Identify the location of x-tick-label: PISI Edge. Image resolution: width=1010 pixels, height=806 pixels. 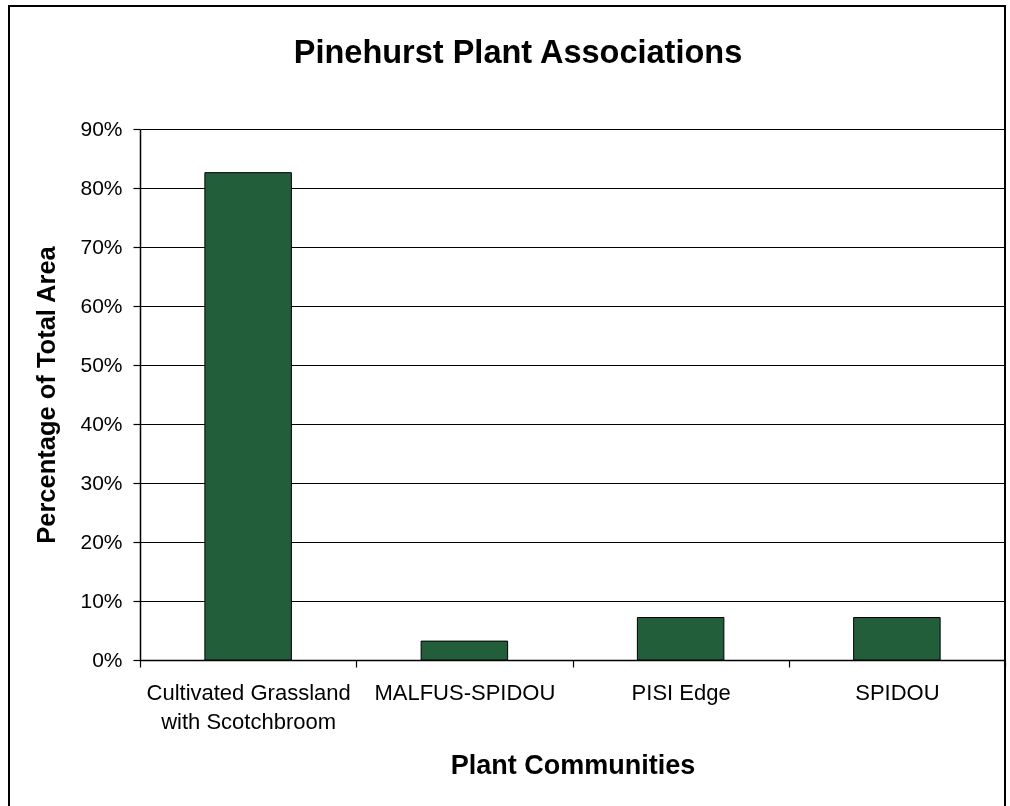
(681, 692).